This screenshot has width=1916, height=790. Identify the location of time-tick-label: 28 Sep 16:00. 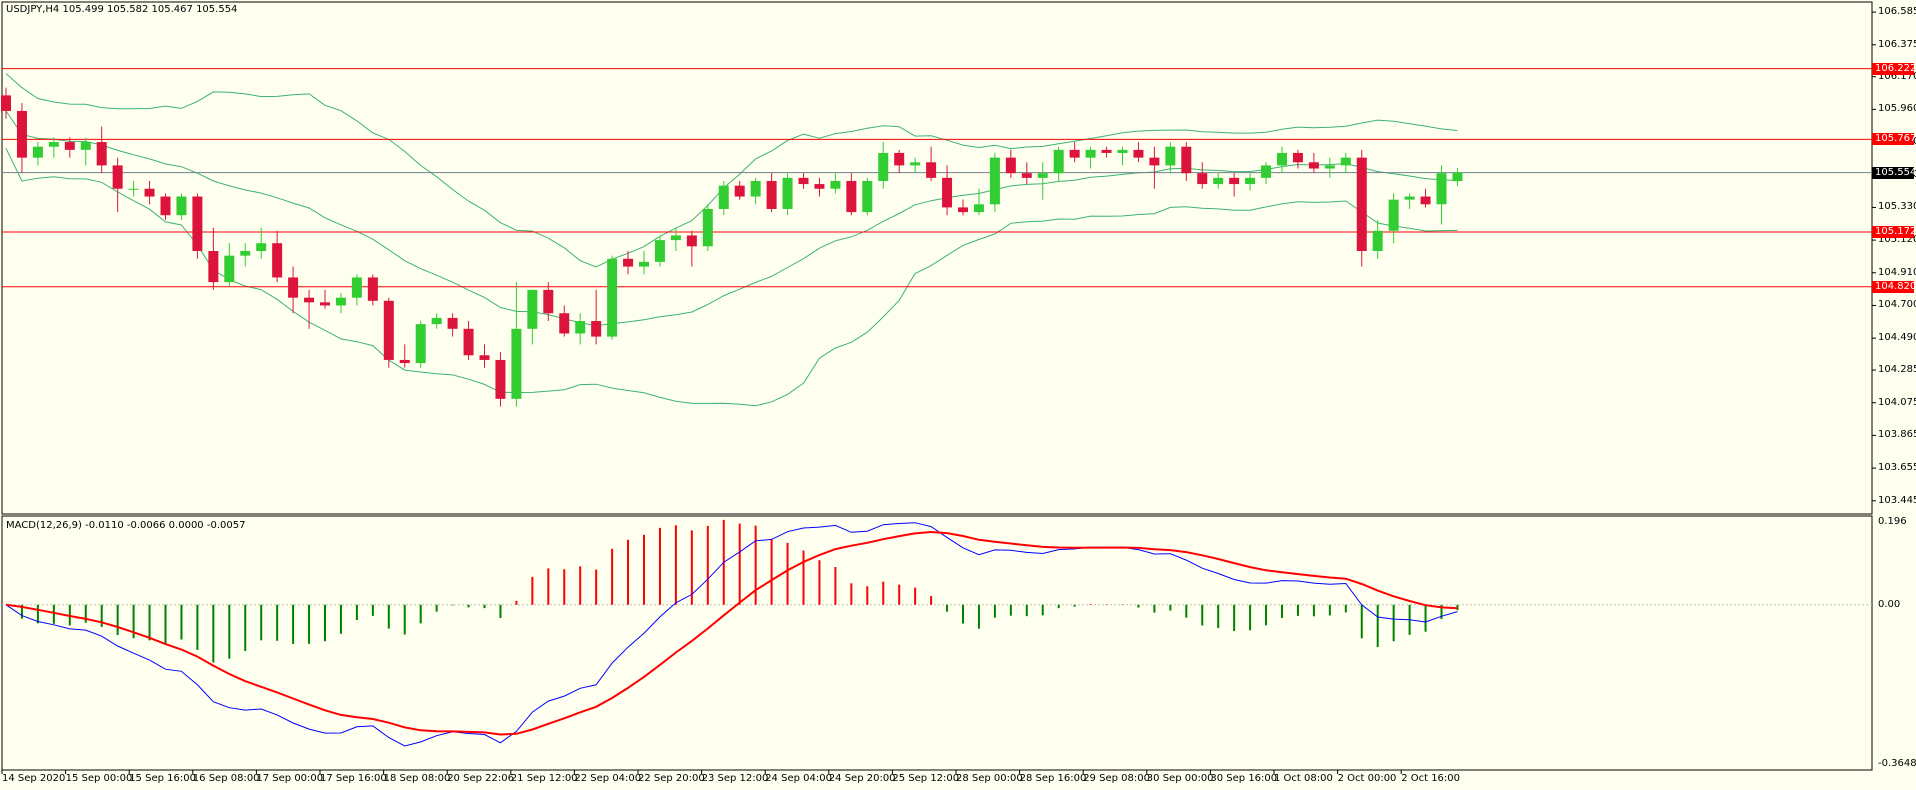
(1053, 778).